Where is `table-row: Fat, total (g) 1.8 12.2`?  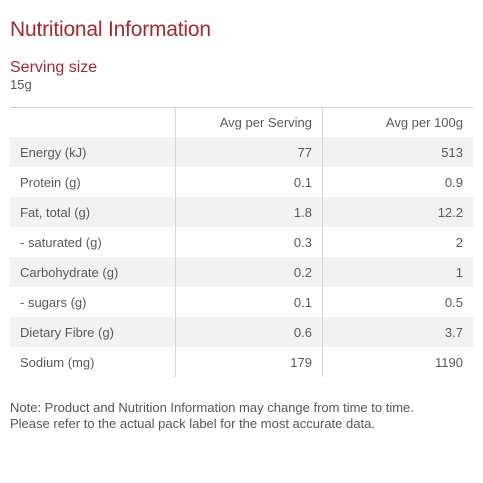
table-row: Fat, total (g) 1.8 12.2 is located at coordinates (241, 212).